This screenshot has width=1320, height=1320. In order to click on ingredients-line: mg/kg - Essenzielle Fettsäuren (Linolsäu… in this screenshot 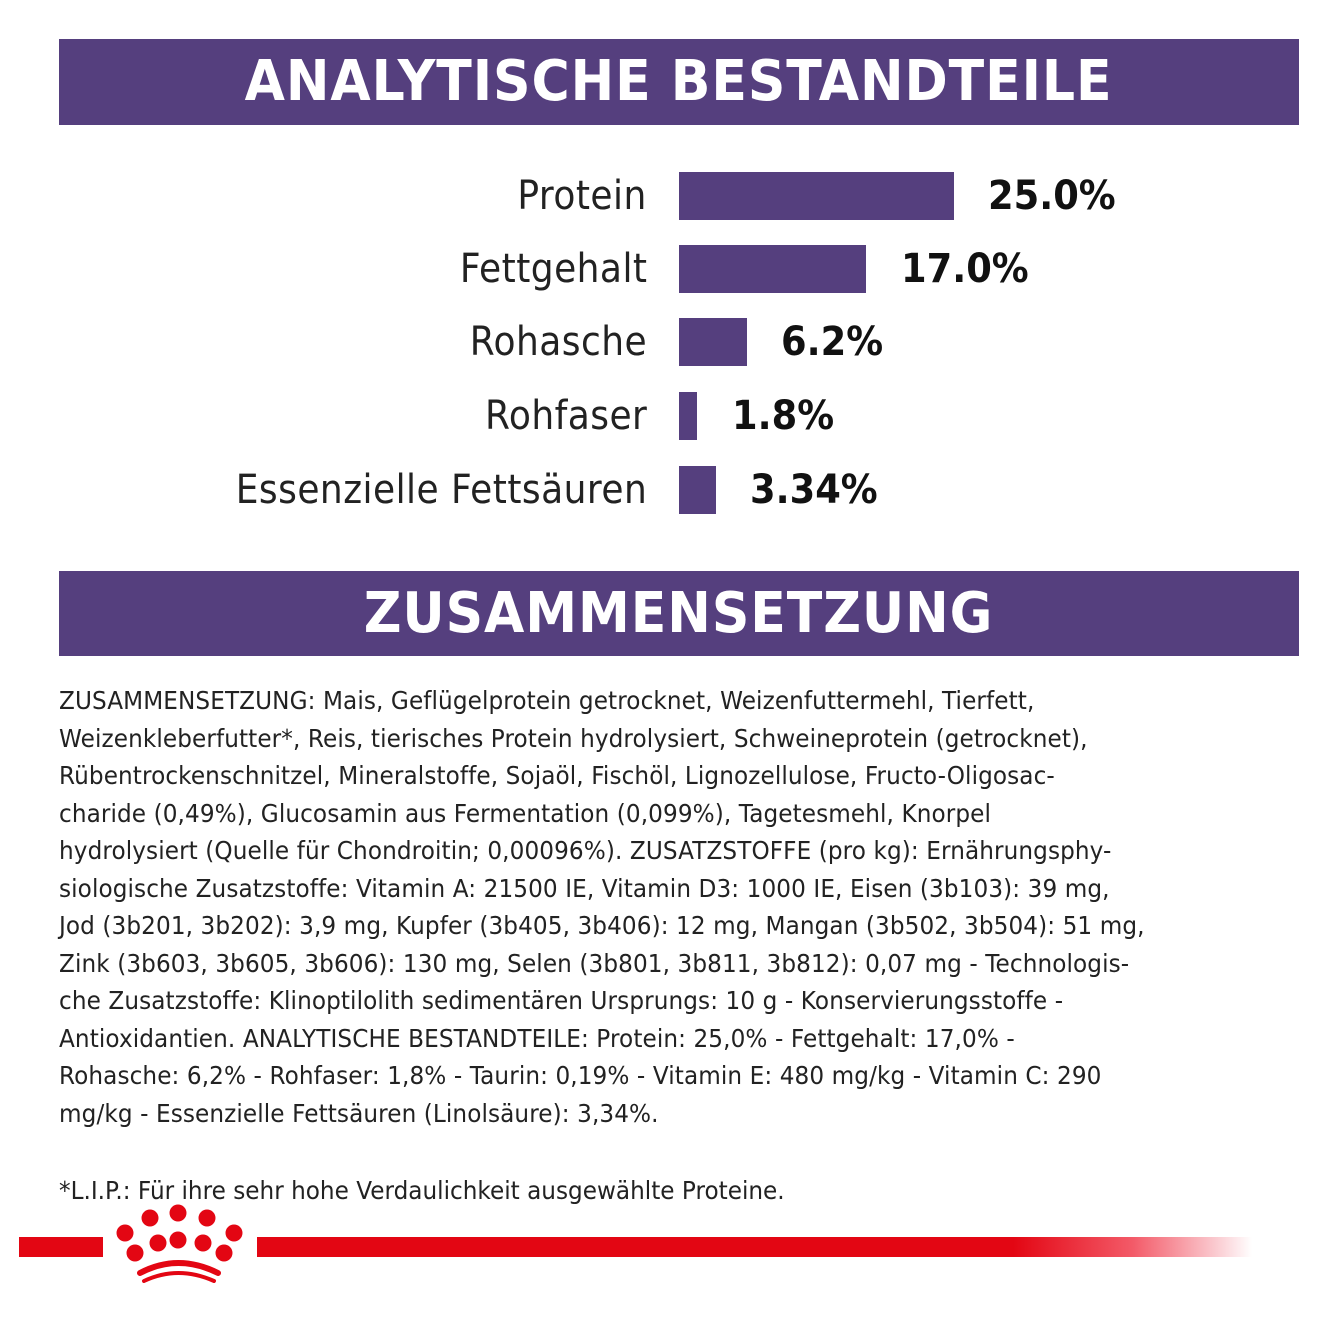, I will do `click(359, 1113)`.